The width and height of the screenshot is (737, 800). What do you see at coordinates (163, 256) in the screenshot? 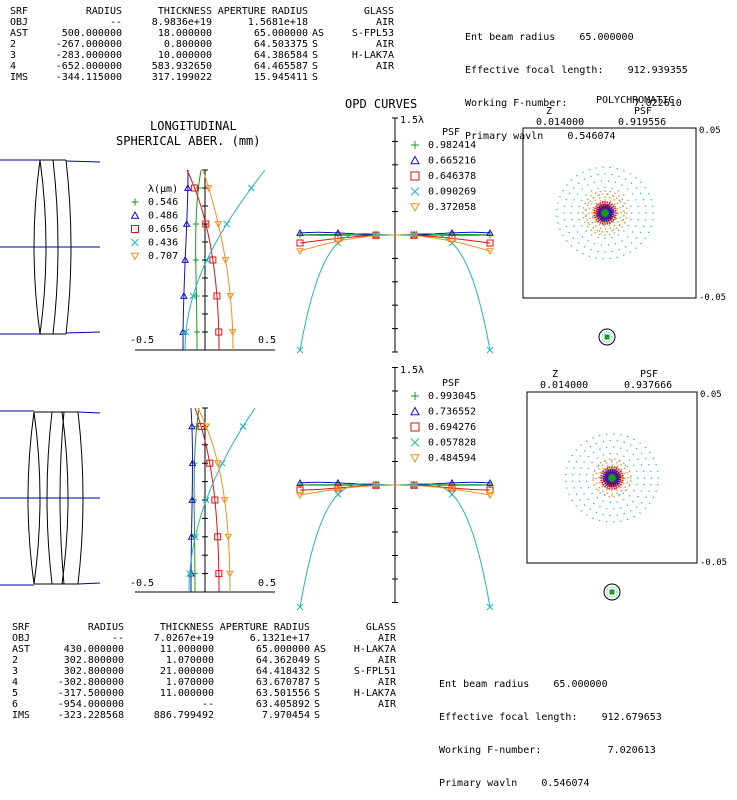
I see `legend-wavelength: 0.707` at bounding box center [163, 256].